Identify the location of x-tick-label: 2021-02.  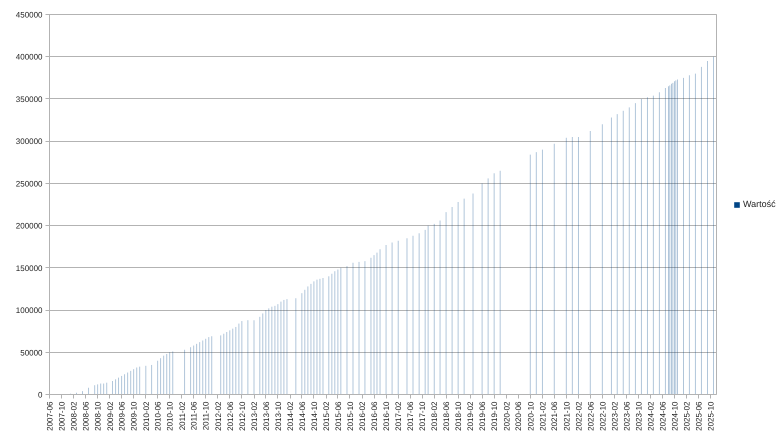
(543, 415).